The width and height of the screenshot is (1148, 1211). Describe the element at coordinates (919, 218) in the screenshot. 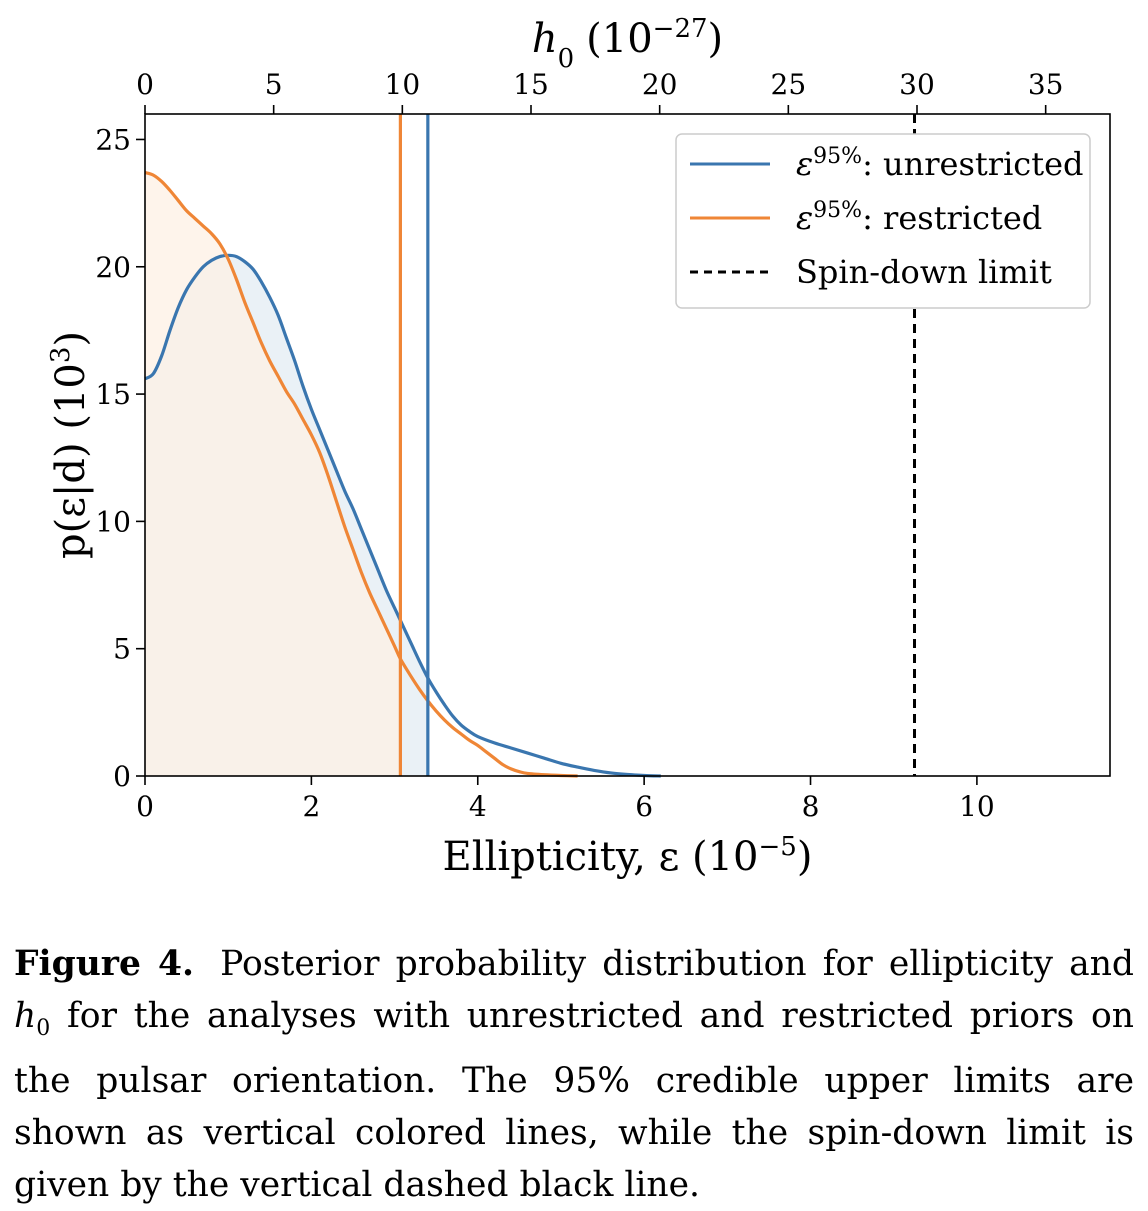

I see `legend-label-restricted: ε95%: restricted` at that location.